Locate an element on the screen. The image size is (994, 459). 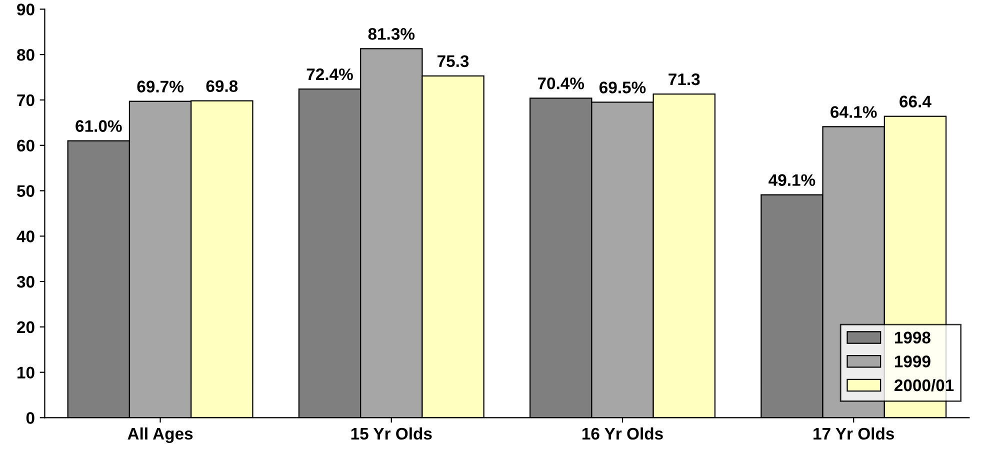
data-label: 66.4 is located at coordinates (916, 102).